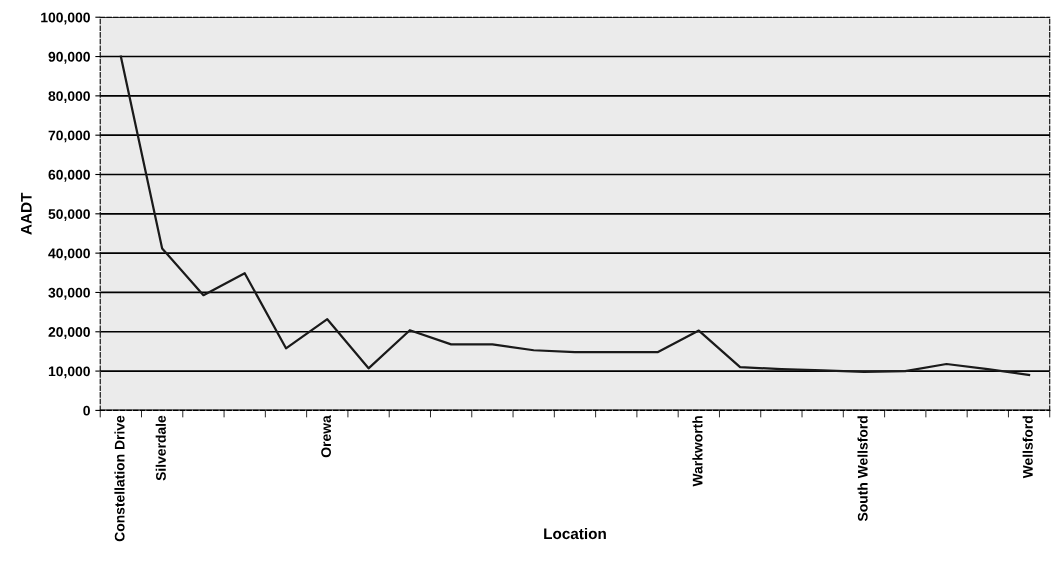 The width and height of the screenshot is (1055, 574). Describe the element at coordinates (65, 18) in the screenshot. I see `y-tick-label: 100,000` at that location.